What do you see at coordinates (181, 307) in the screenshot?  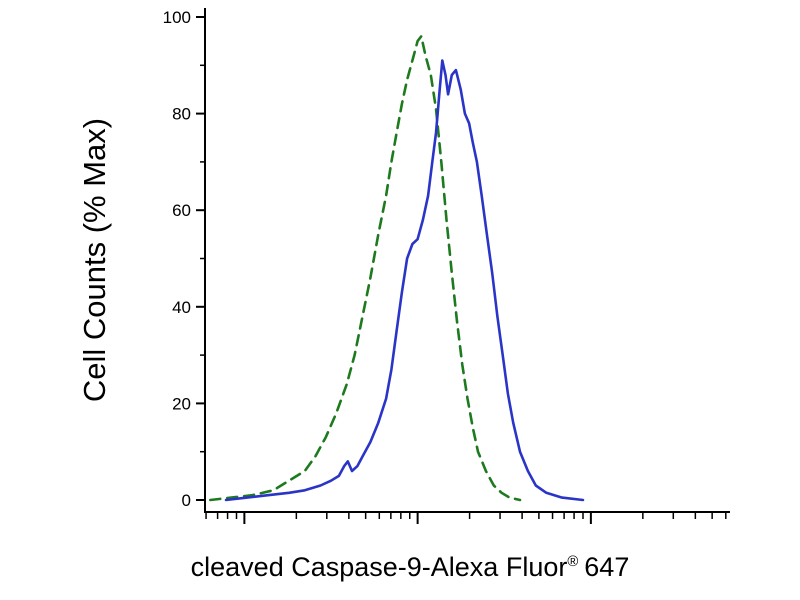 I see `y-axis-tick-label: 40` at bounding box center [181, 307].